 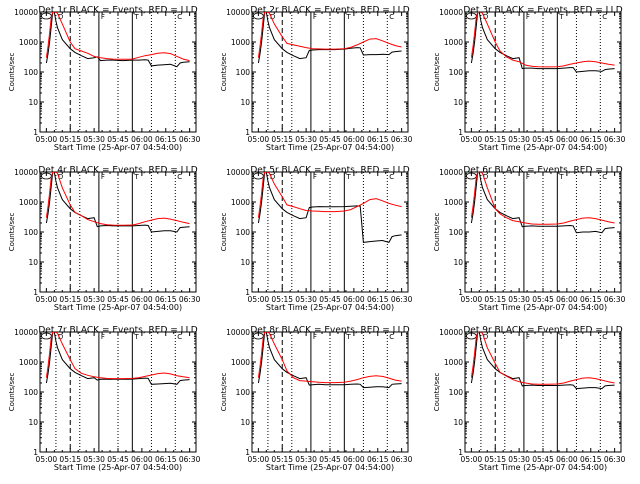 I want to click on panel-title: Det 7r BLACK = Events, RED = LLD, so click(x=117, y=331).